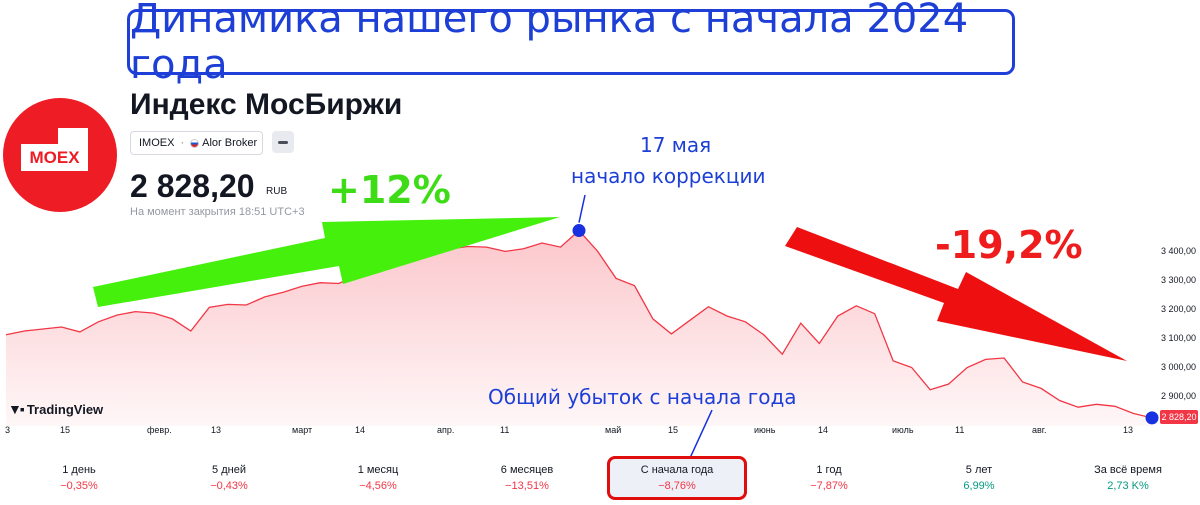 This screenshot has height=505, width=1200. What do you see at coordinates (157, 143) in the screenshot?
I see `ticker-symbol: IMOEX` at bounding box center [157, 143].